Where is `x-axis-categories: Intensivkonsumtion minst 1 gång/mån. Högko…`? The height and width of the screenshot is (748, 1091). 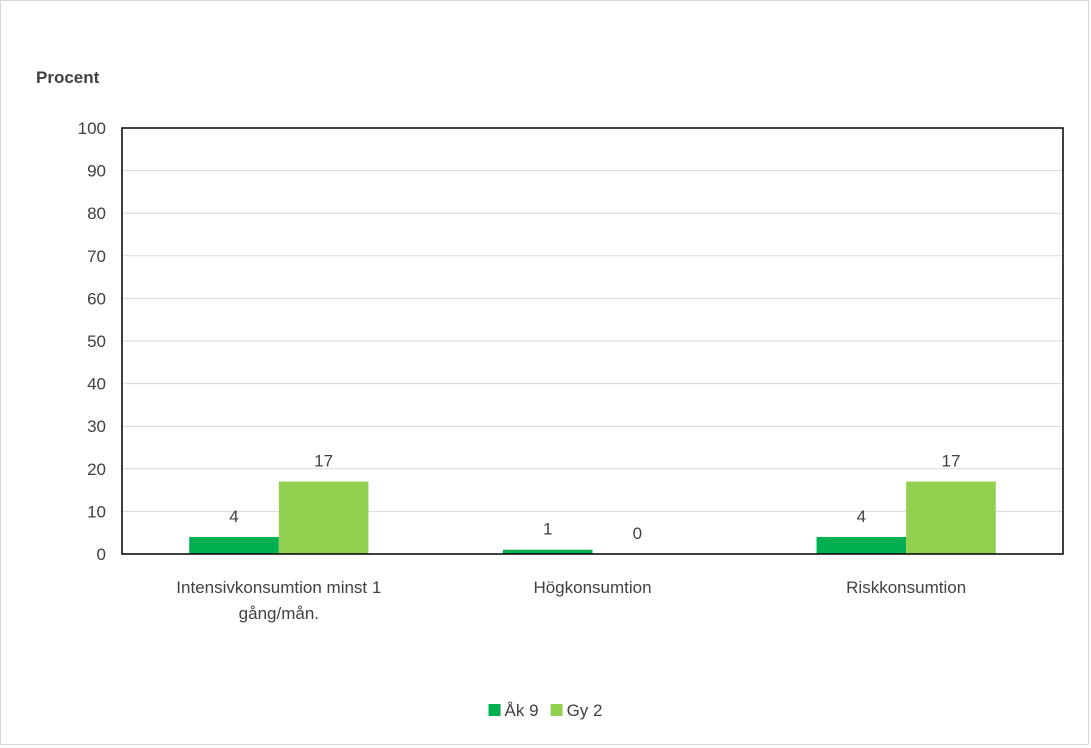 x-axis-categories: Intensivkonsumtion minst 1 gång/mån. Högko… is located at coordinates (571, 600).